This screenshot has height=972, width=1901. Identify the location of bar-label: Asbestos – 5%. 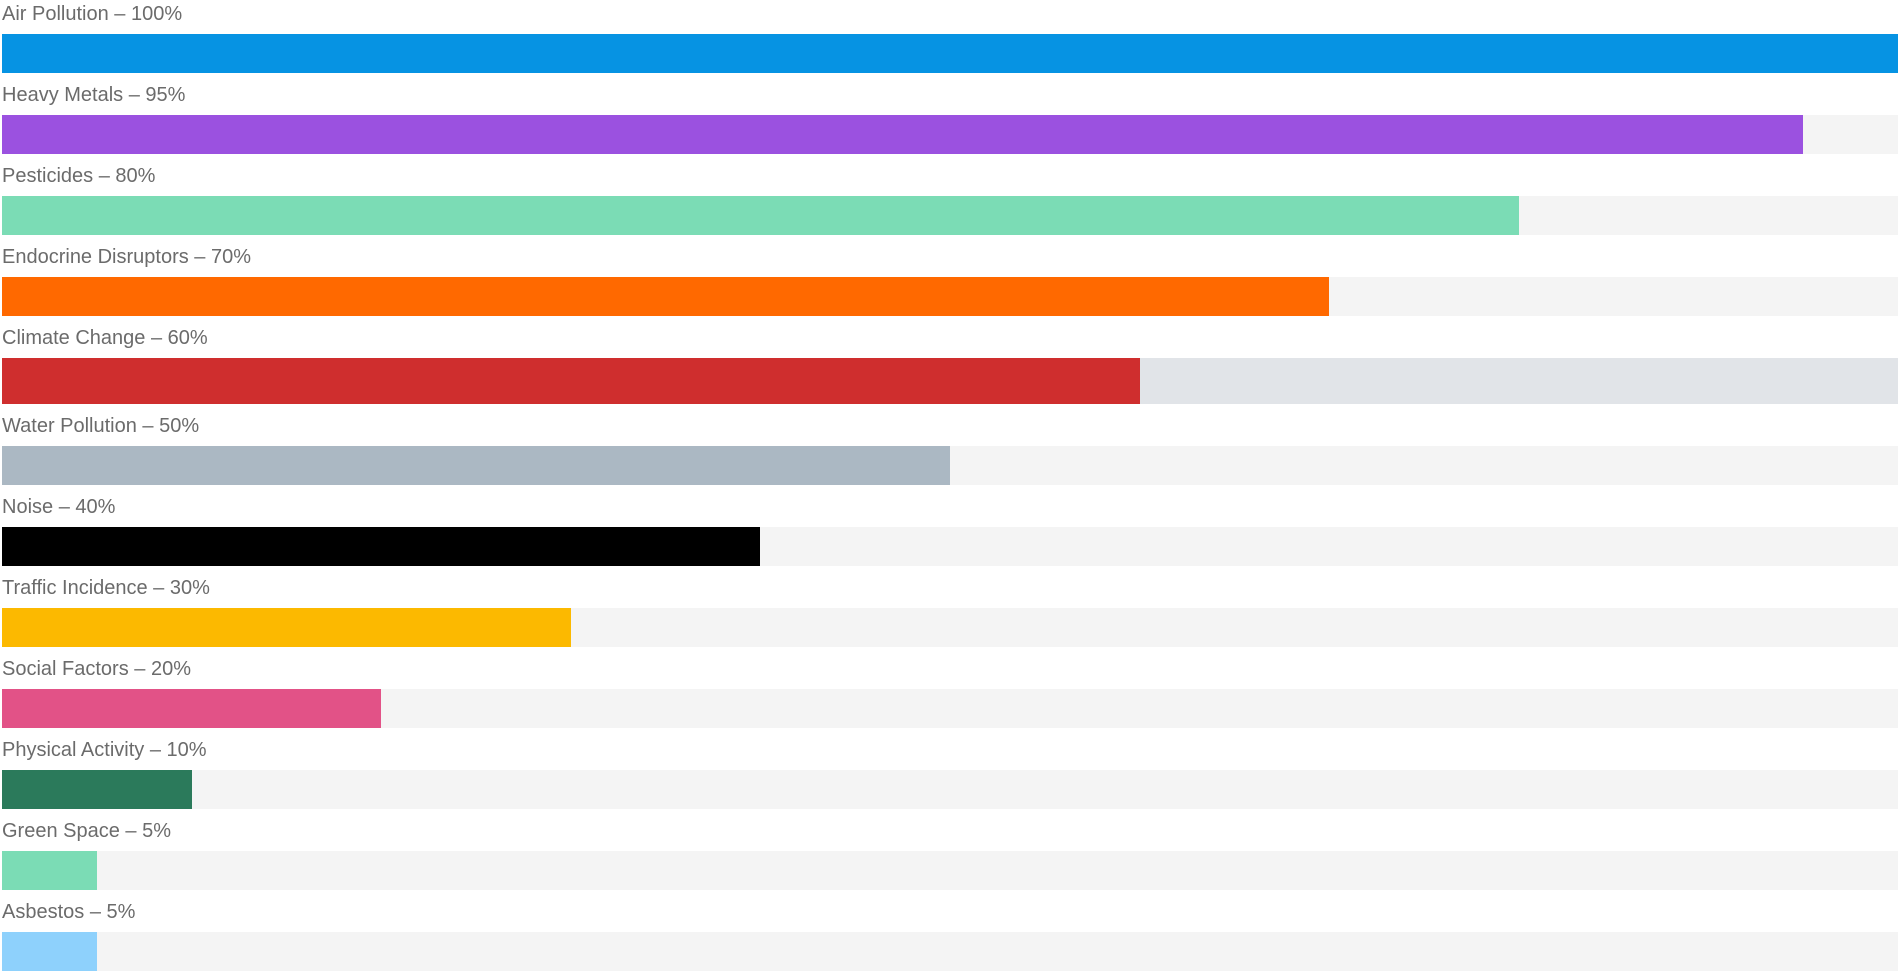
(69, 912).